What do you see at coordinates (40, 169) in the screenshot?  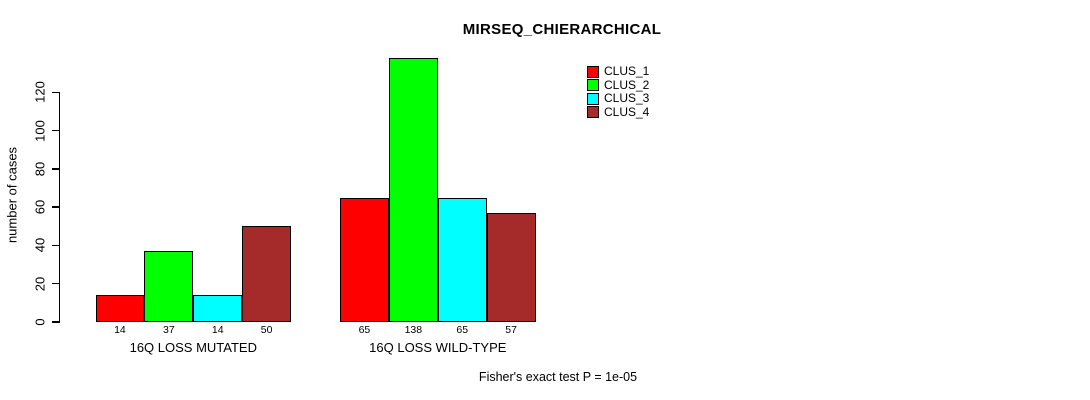 I see `y-axis-tick-label: 80` at bounding box center [40, 169].